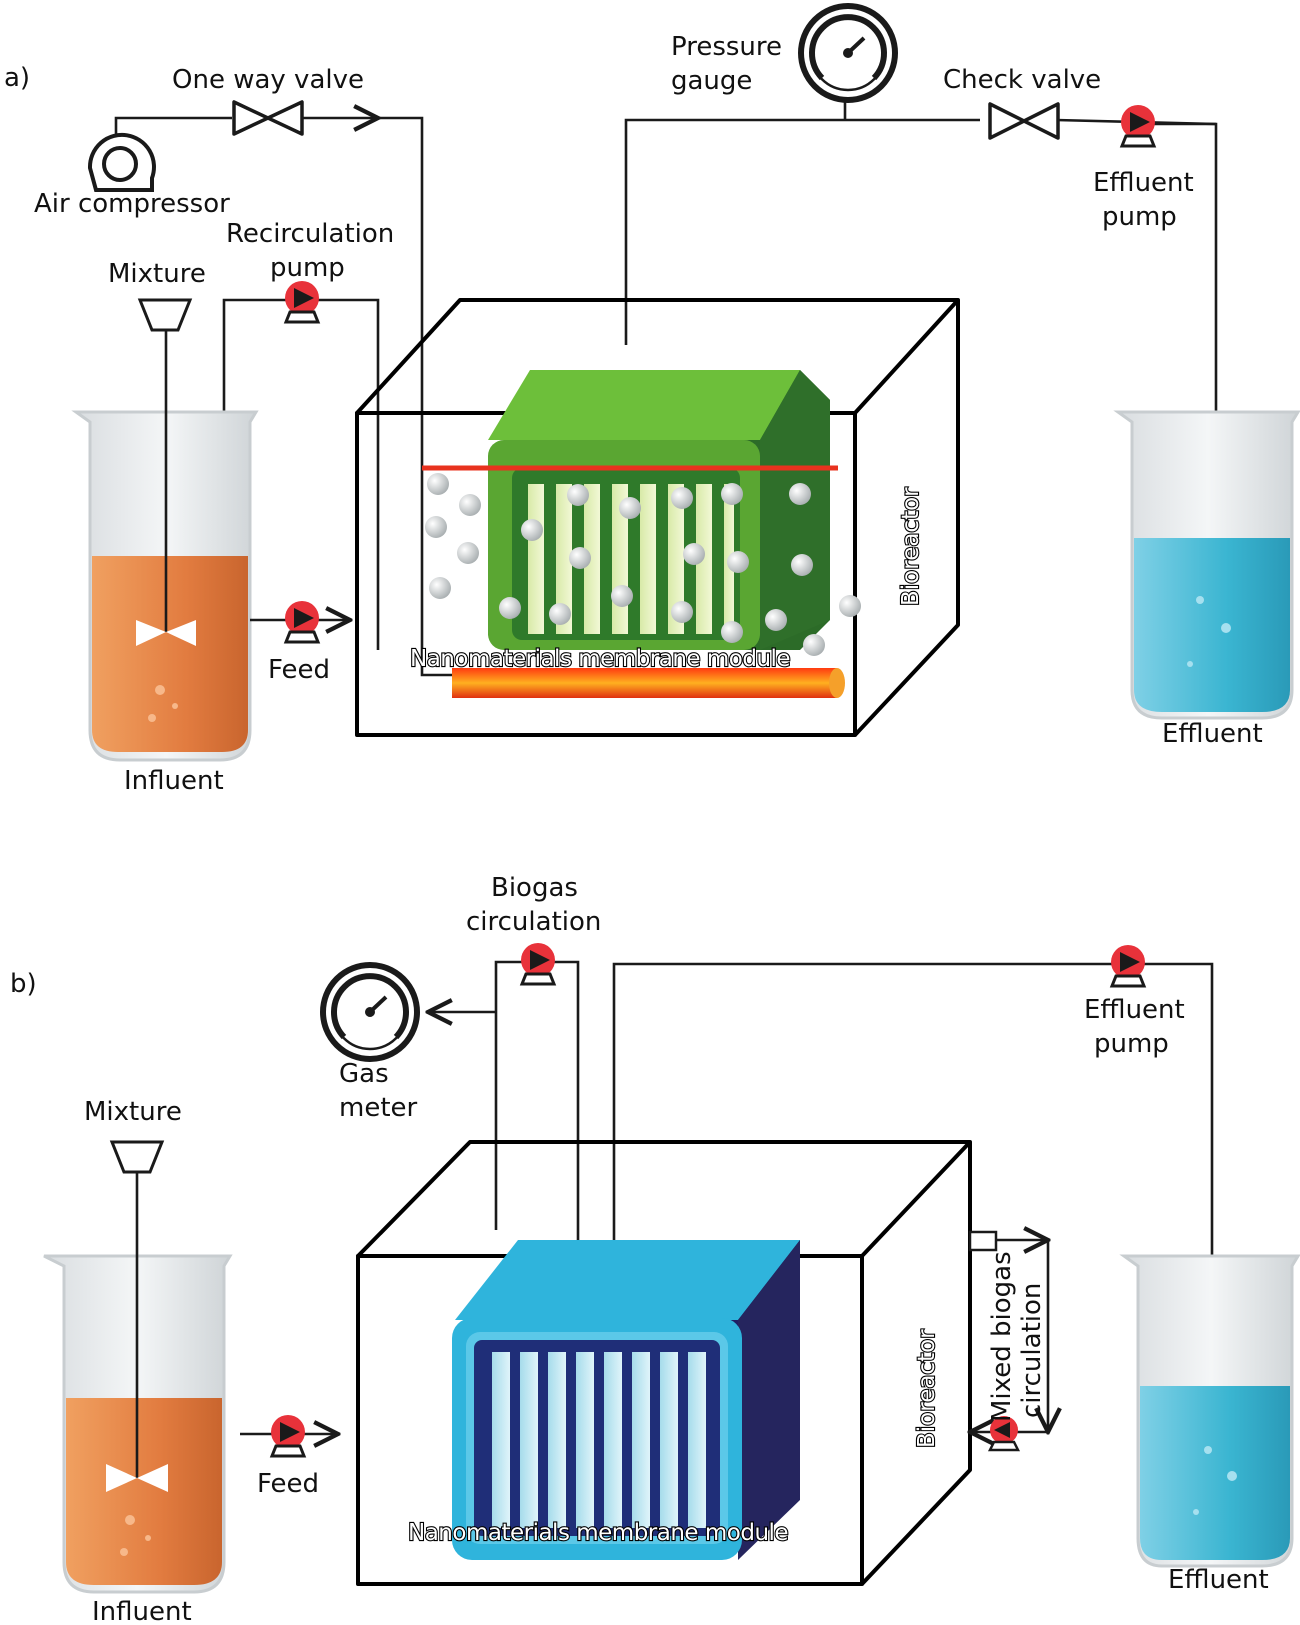  Describe the element at coordinates (927, 1388) in the screenshot. I see `bioreactor-label-b: Bioreactor` at that location.